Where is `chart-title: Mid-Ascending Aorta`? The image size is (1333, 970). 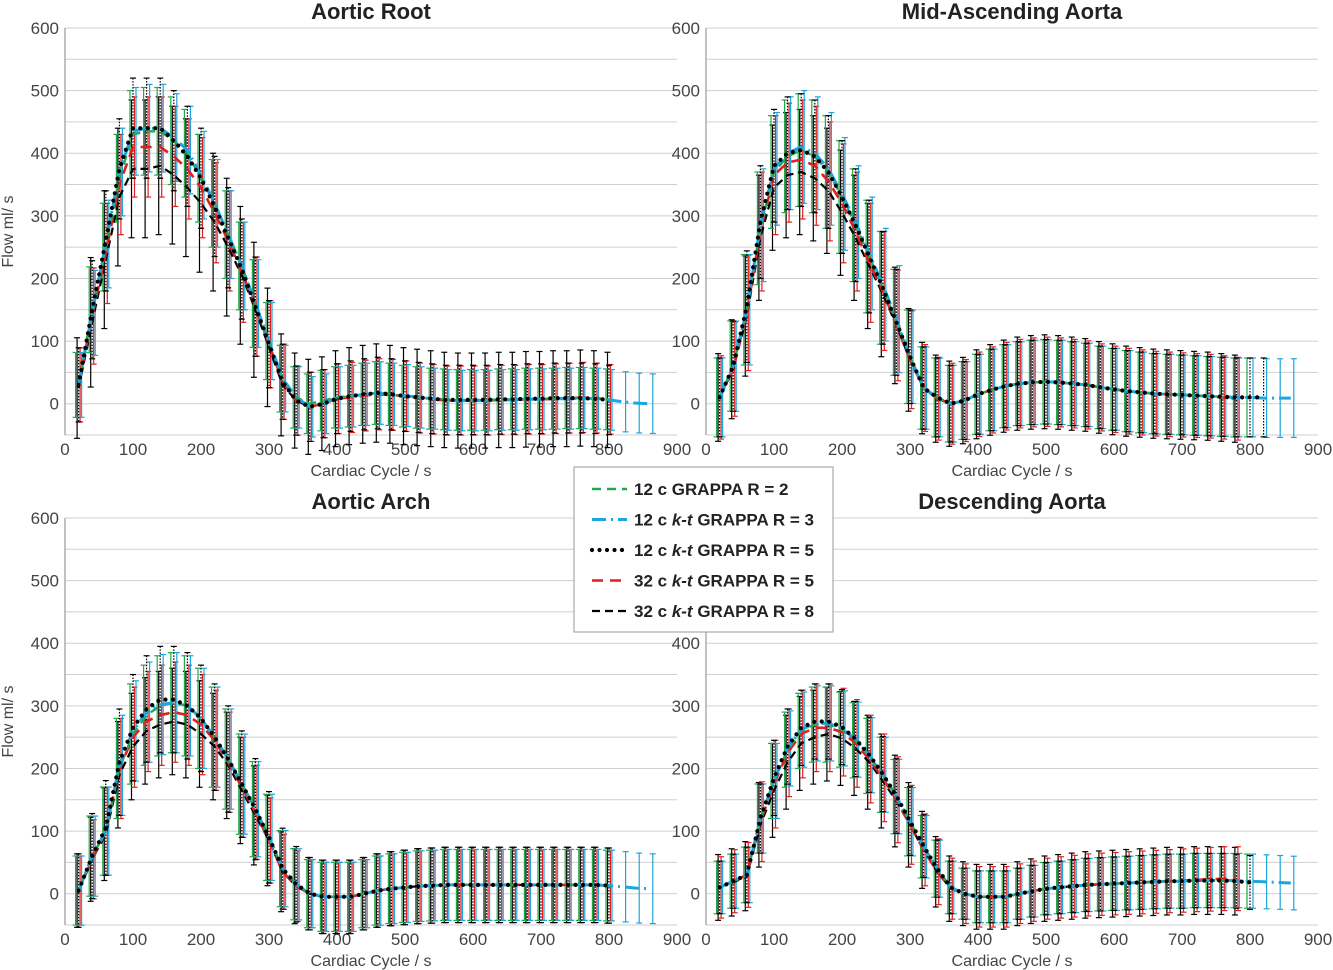 chart-title: Mid-Ascending Aorta is located at coordinates (1012, 12).